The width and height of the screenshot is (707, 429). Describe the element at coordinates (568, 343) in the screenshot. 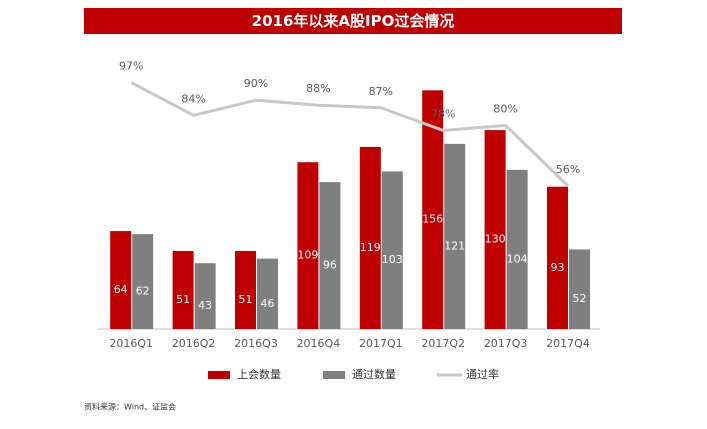

I see `x-tick-label: 2017Q4` at that location.